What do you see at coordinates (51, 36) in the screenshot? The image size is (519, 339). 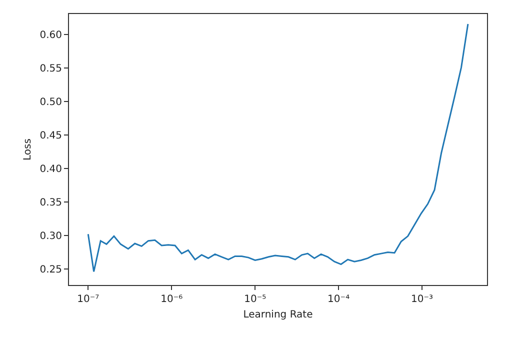 I see `y-tick-label: 0.60` at bounding box center [51, 36].